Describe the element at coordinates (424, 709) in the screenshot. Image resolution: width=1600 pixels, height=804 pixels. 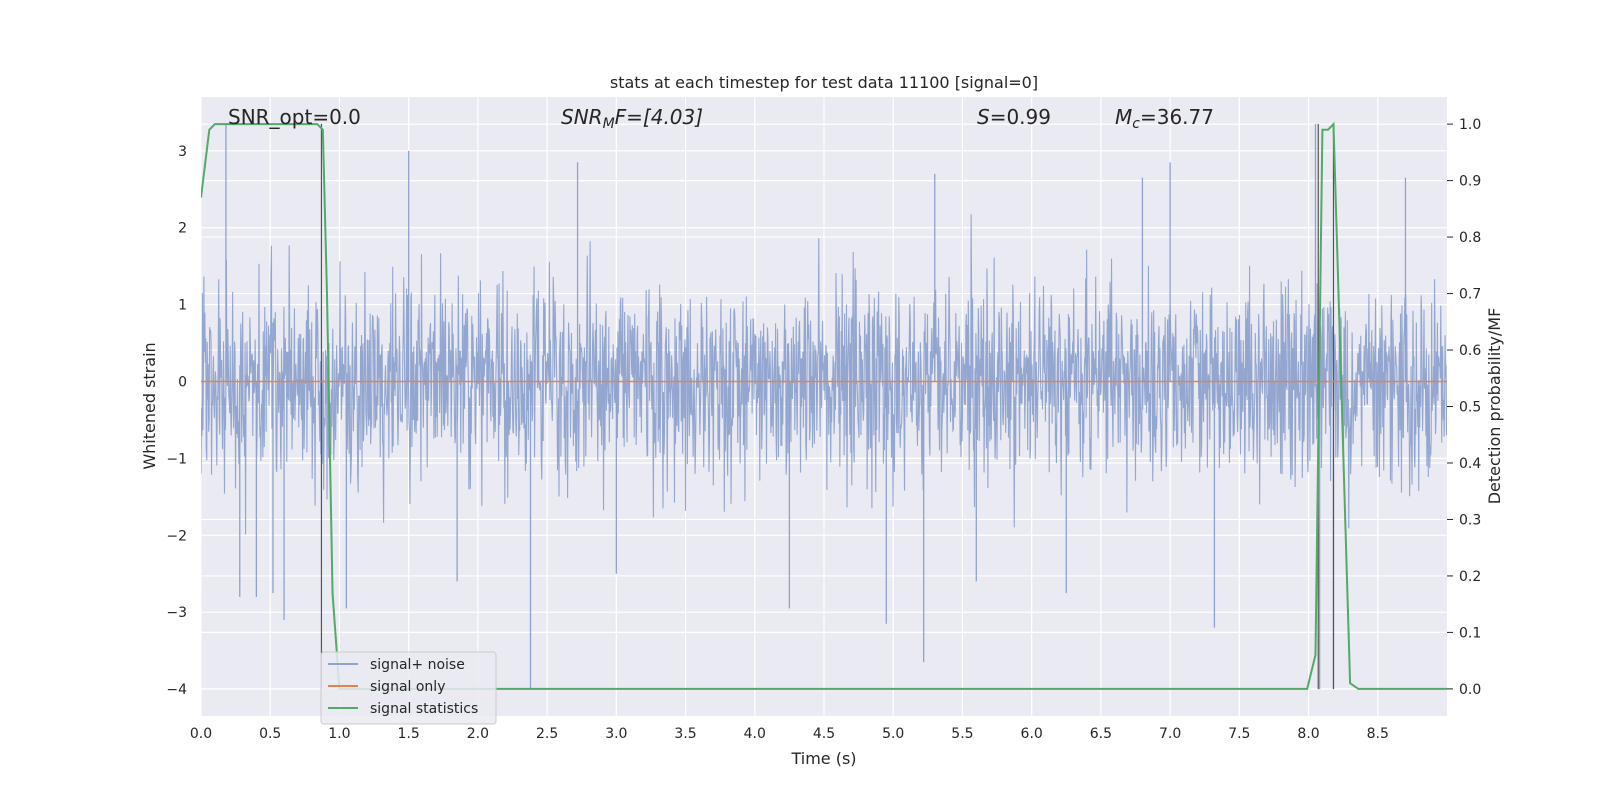
I see `legend-label-signal-statistics: signal statistics` at that location.